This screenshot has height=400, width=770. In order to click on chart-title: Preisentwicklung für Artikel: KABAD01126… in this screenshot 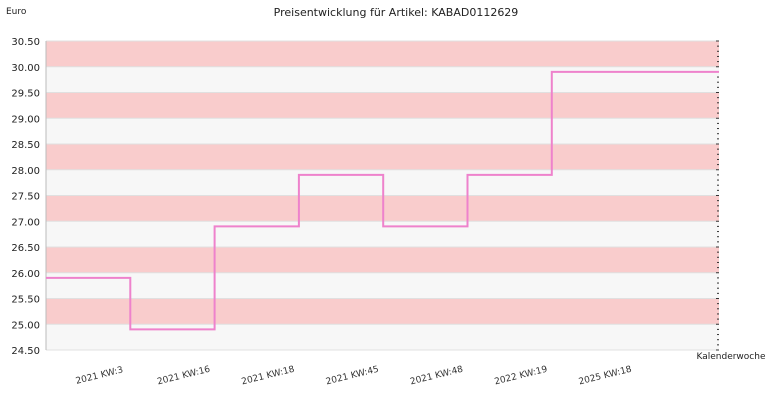, I will do `click(396, 12)`.